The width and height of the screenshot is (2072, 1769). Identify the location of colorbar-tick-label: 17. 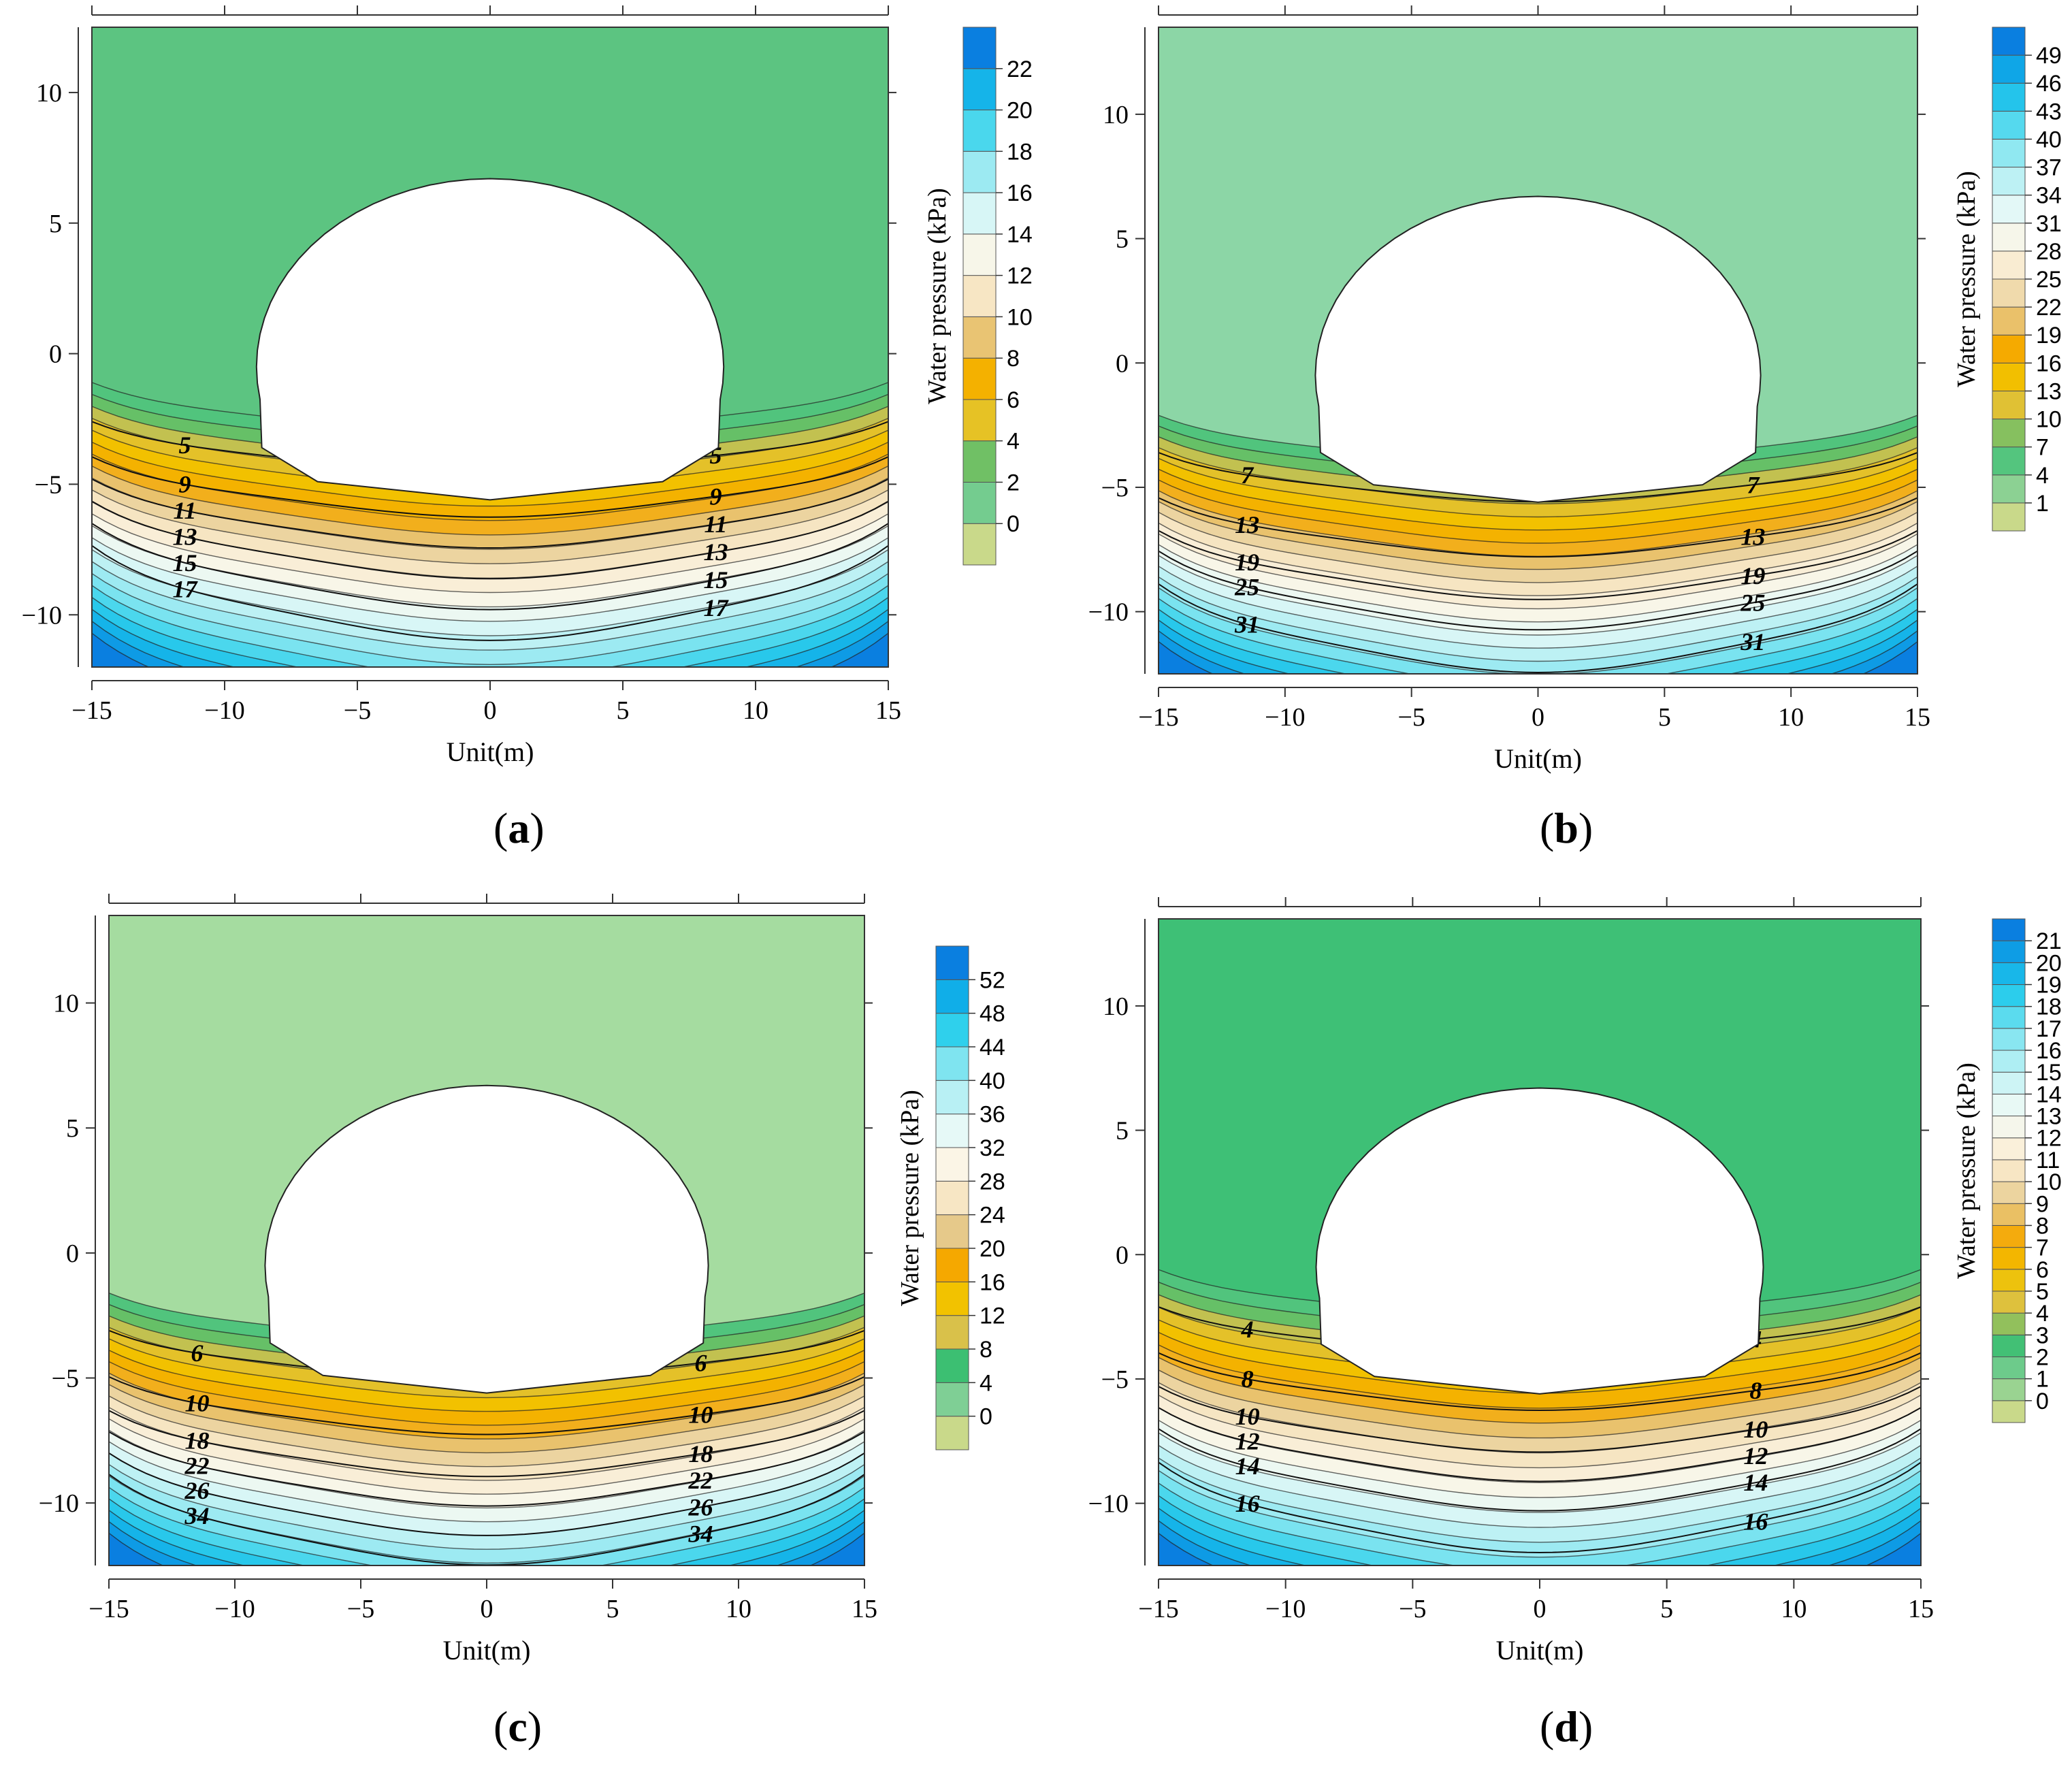
(2049, 1029).